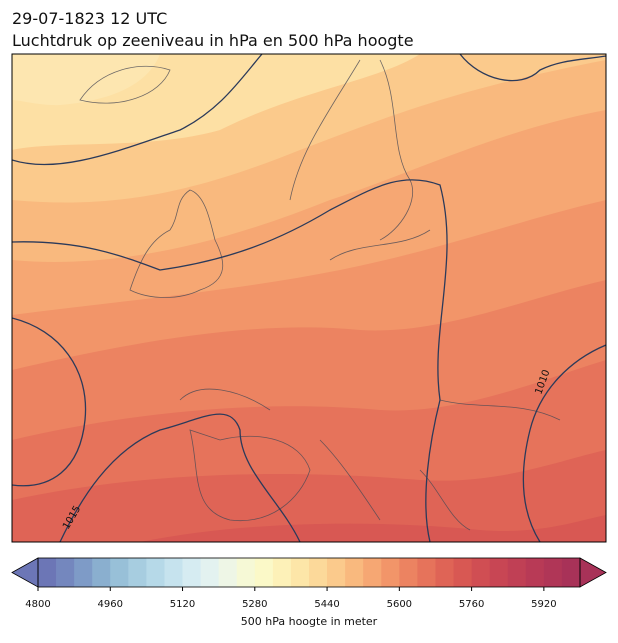 The width and height of the screenshot is (618, 643). Describe the element at coordinates (182, 604) in the screenshot. I see `colorbar-tick-label: 5120` at that location.